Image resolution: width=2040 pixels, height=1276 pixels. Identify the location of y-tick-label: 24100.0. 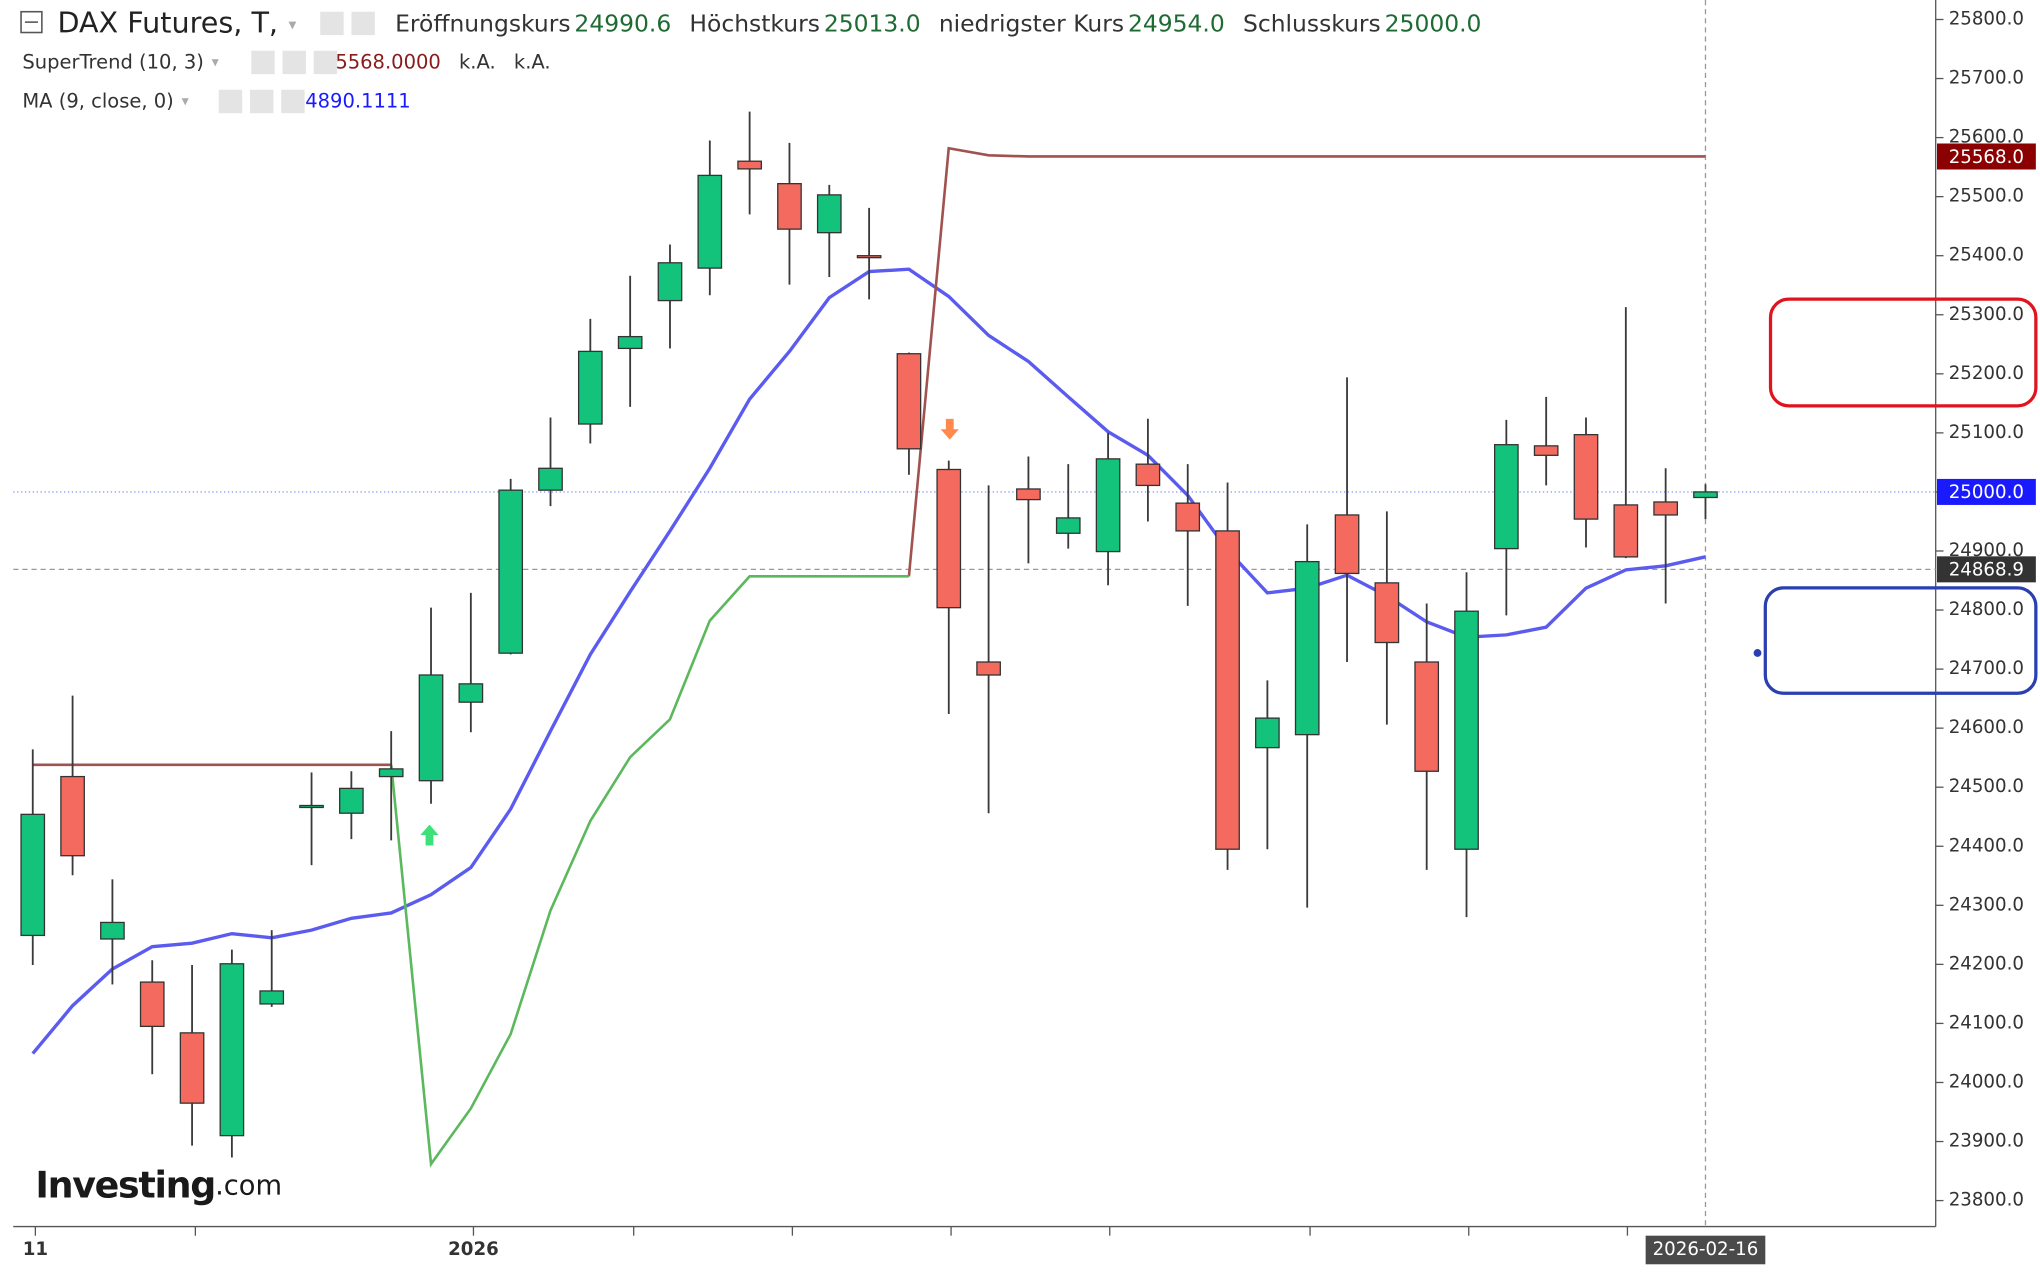
(1986, 1022).